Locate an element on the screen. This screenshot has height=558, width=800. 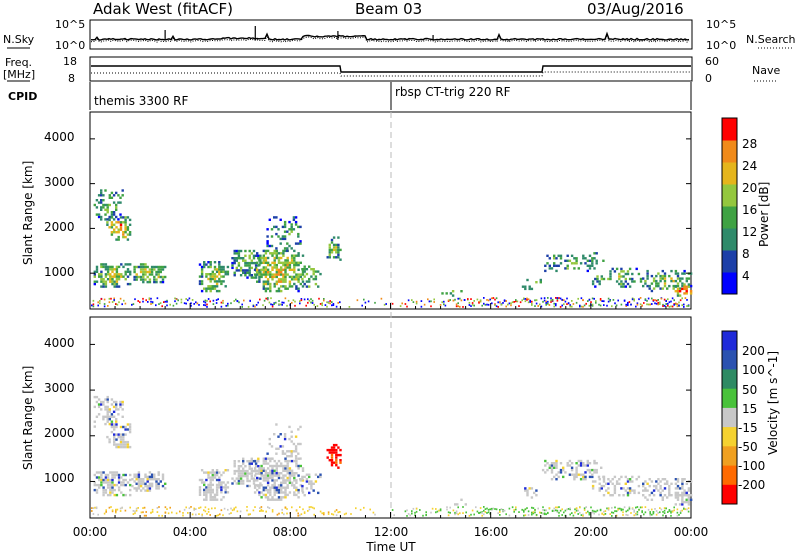
power-cbar-tick-4: 4 is located at coordinates (746, 276).